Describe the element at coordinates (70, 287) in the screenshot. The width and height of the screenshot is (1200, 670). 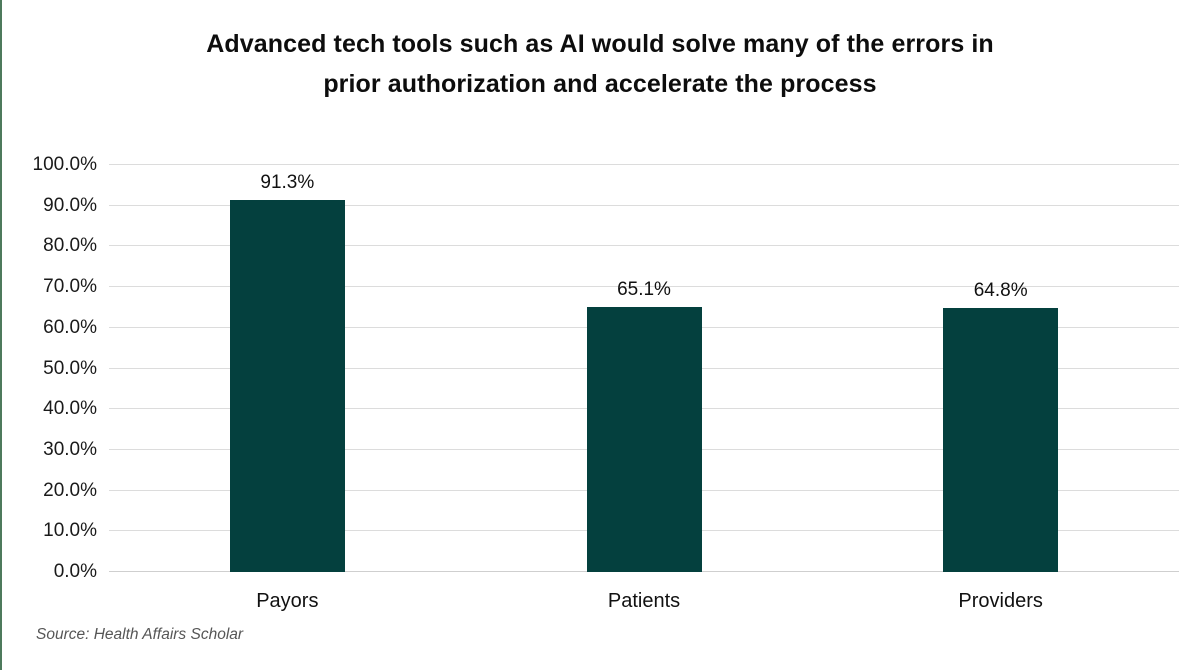
I see `y-axis-tick-label: 70.0%` at that location.